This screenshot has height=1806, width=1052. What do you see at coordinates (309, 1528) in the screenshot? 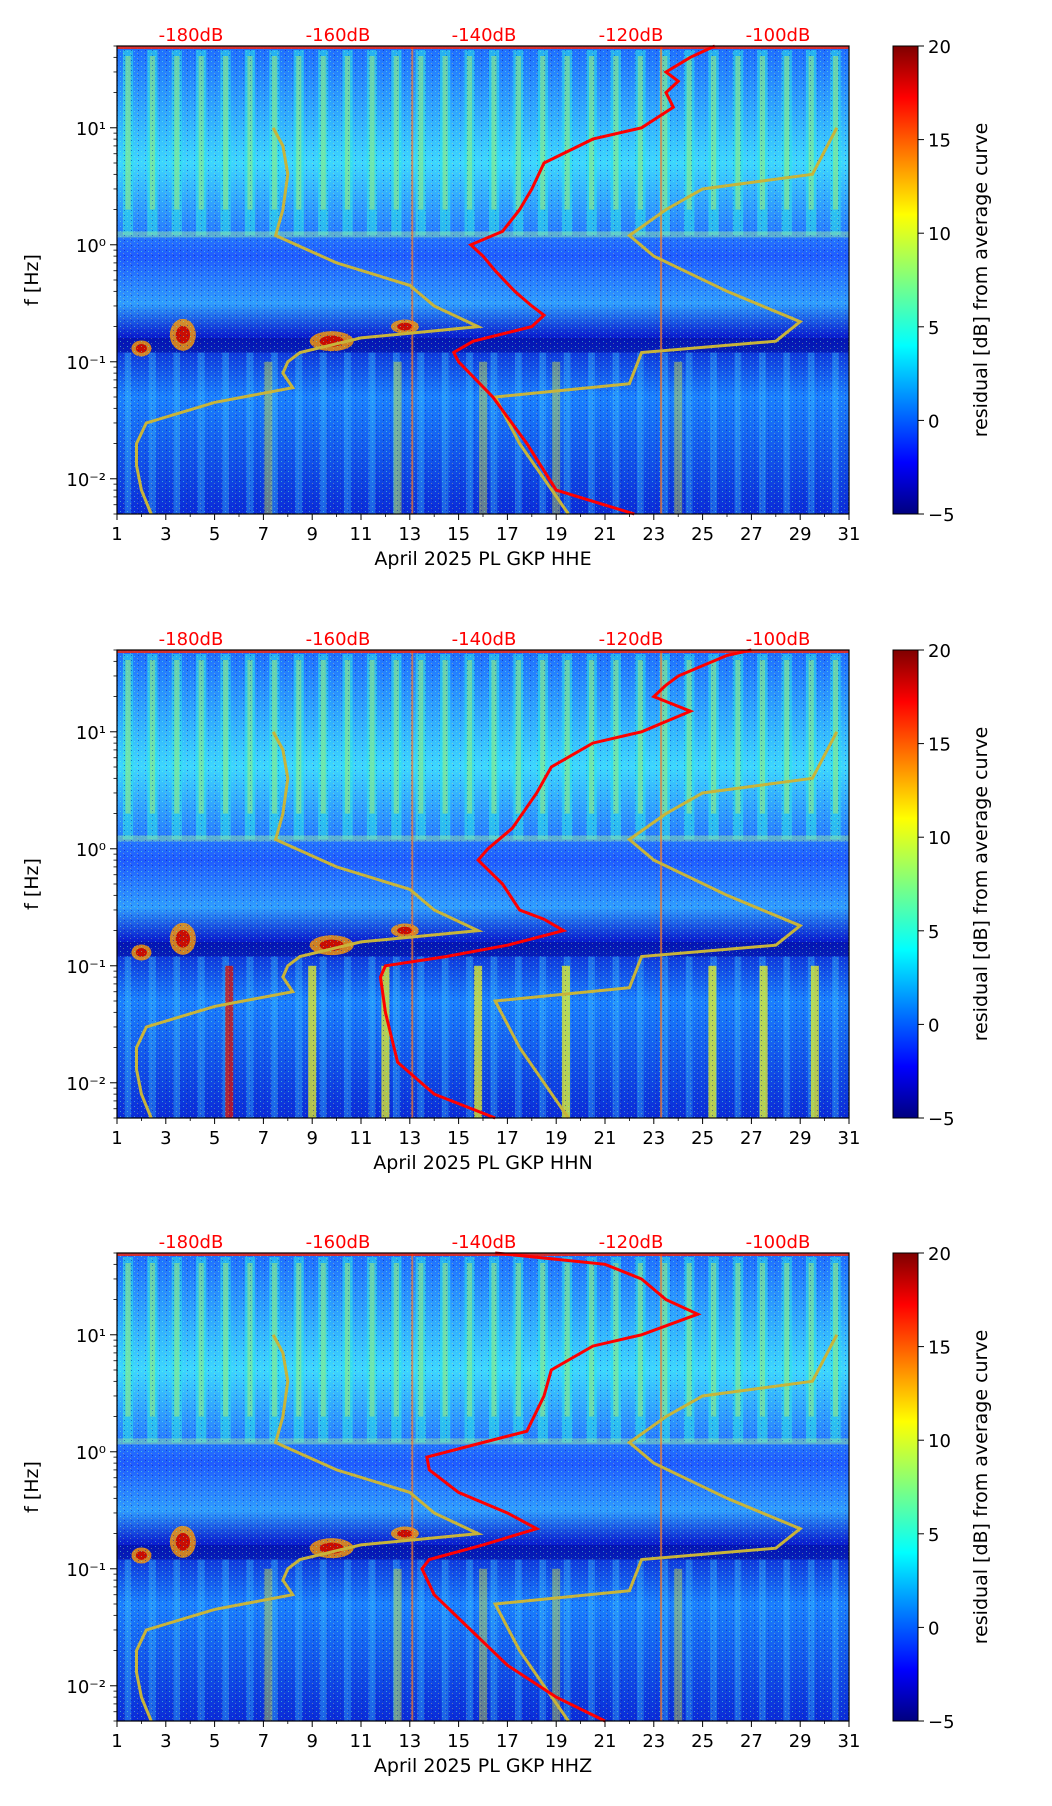
I see `bound-curve-left` at bounding box center [309, 1528].